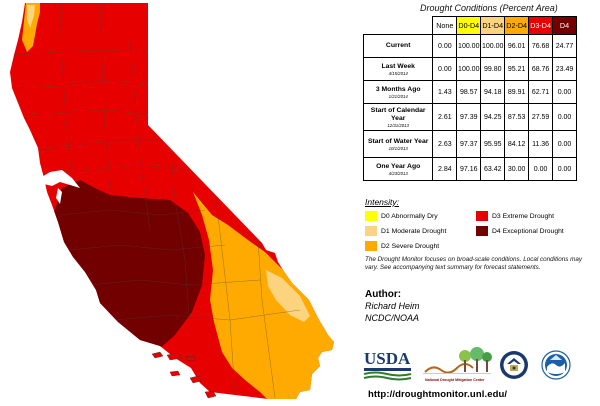 This screenshot has height=406, width=600. I want to click on ndmc-logo-text: National Drought Mitigation Center, so click(455, 380).